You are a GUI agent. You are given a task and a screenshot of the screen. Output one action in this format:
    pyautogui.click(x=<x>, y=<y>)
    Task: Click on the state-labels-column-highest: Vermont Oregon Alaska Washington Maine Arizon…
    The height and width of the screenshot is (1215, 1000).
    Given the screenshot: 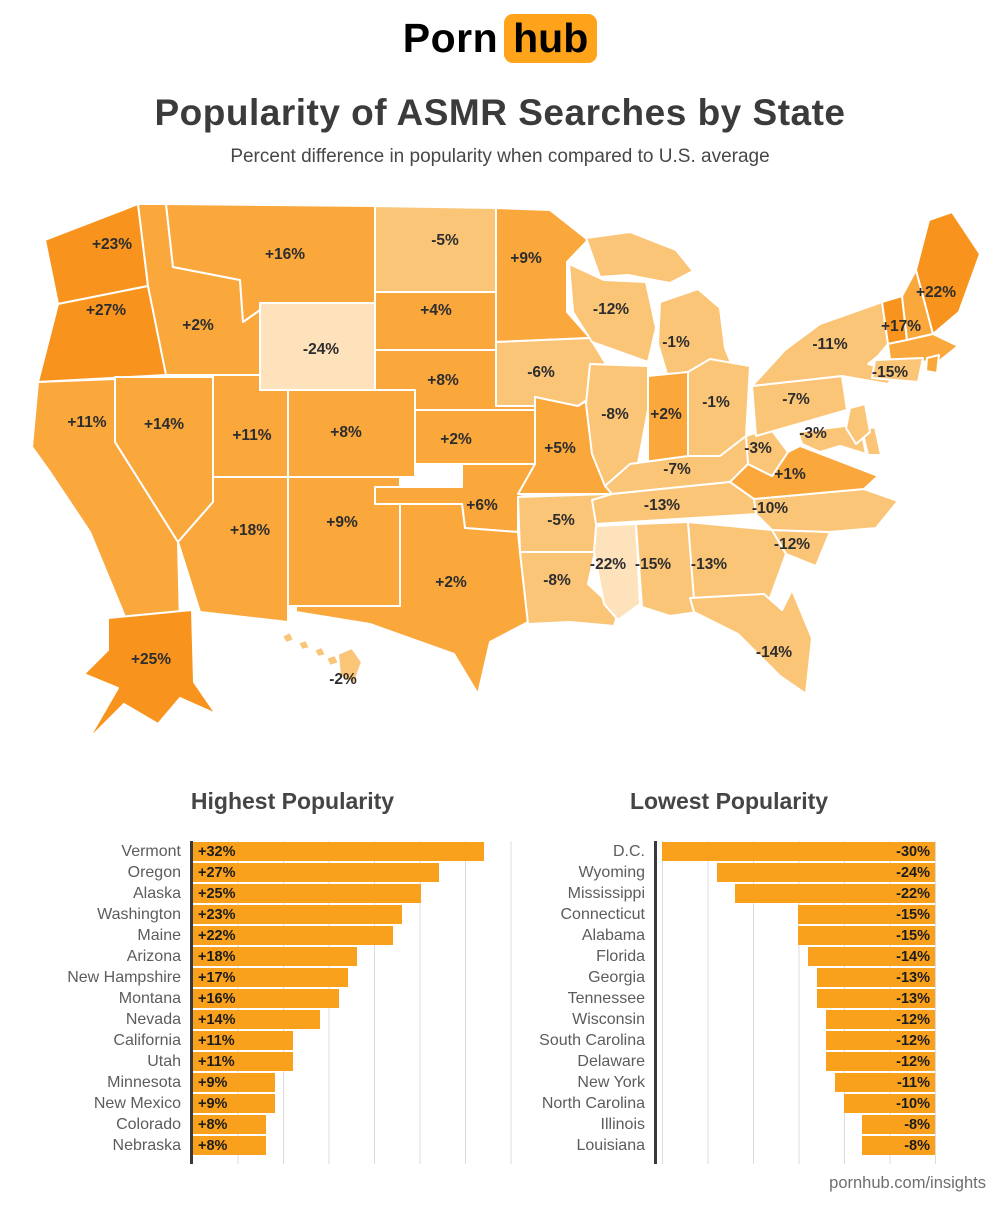 What is the action you would take?
    pyautogui.click(x=122, y=1002)
    